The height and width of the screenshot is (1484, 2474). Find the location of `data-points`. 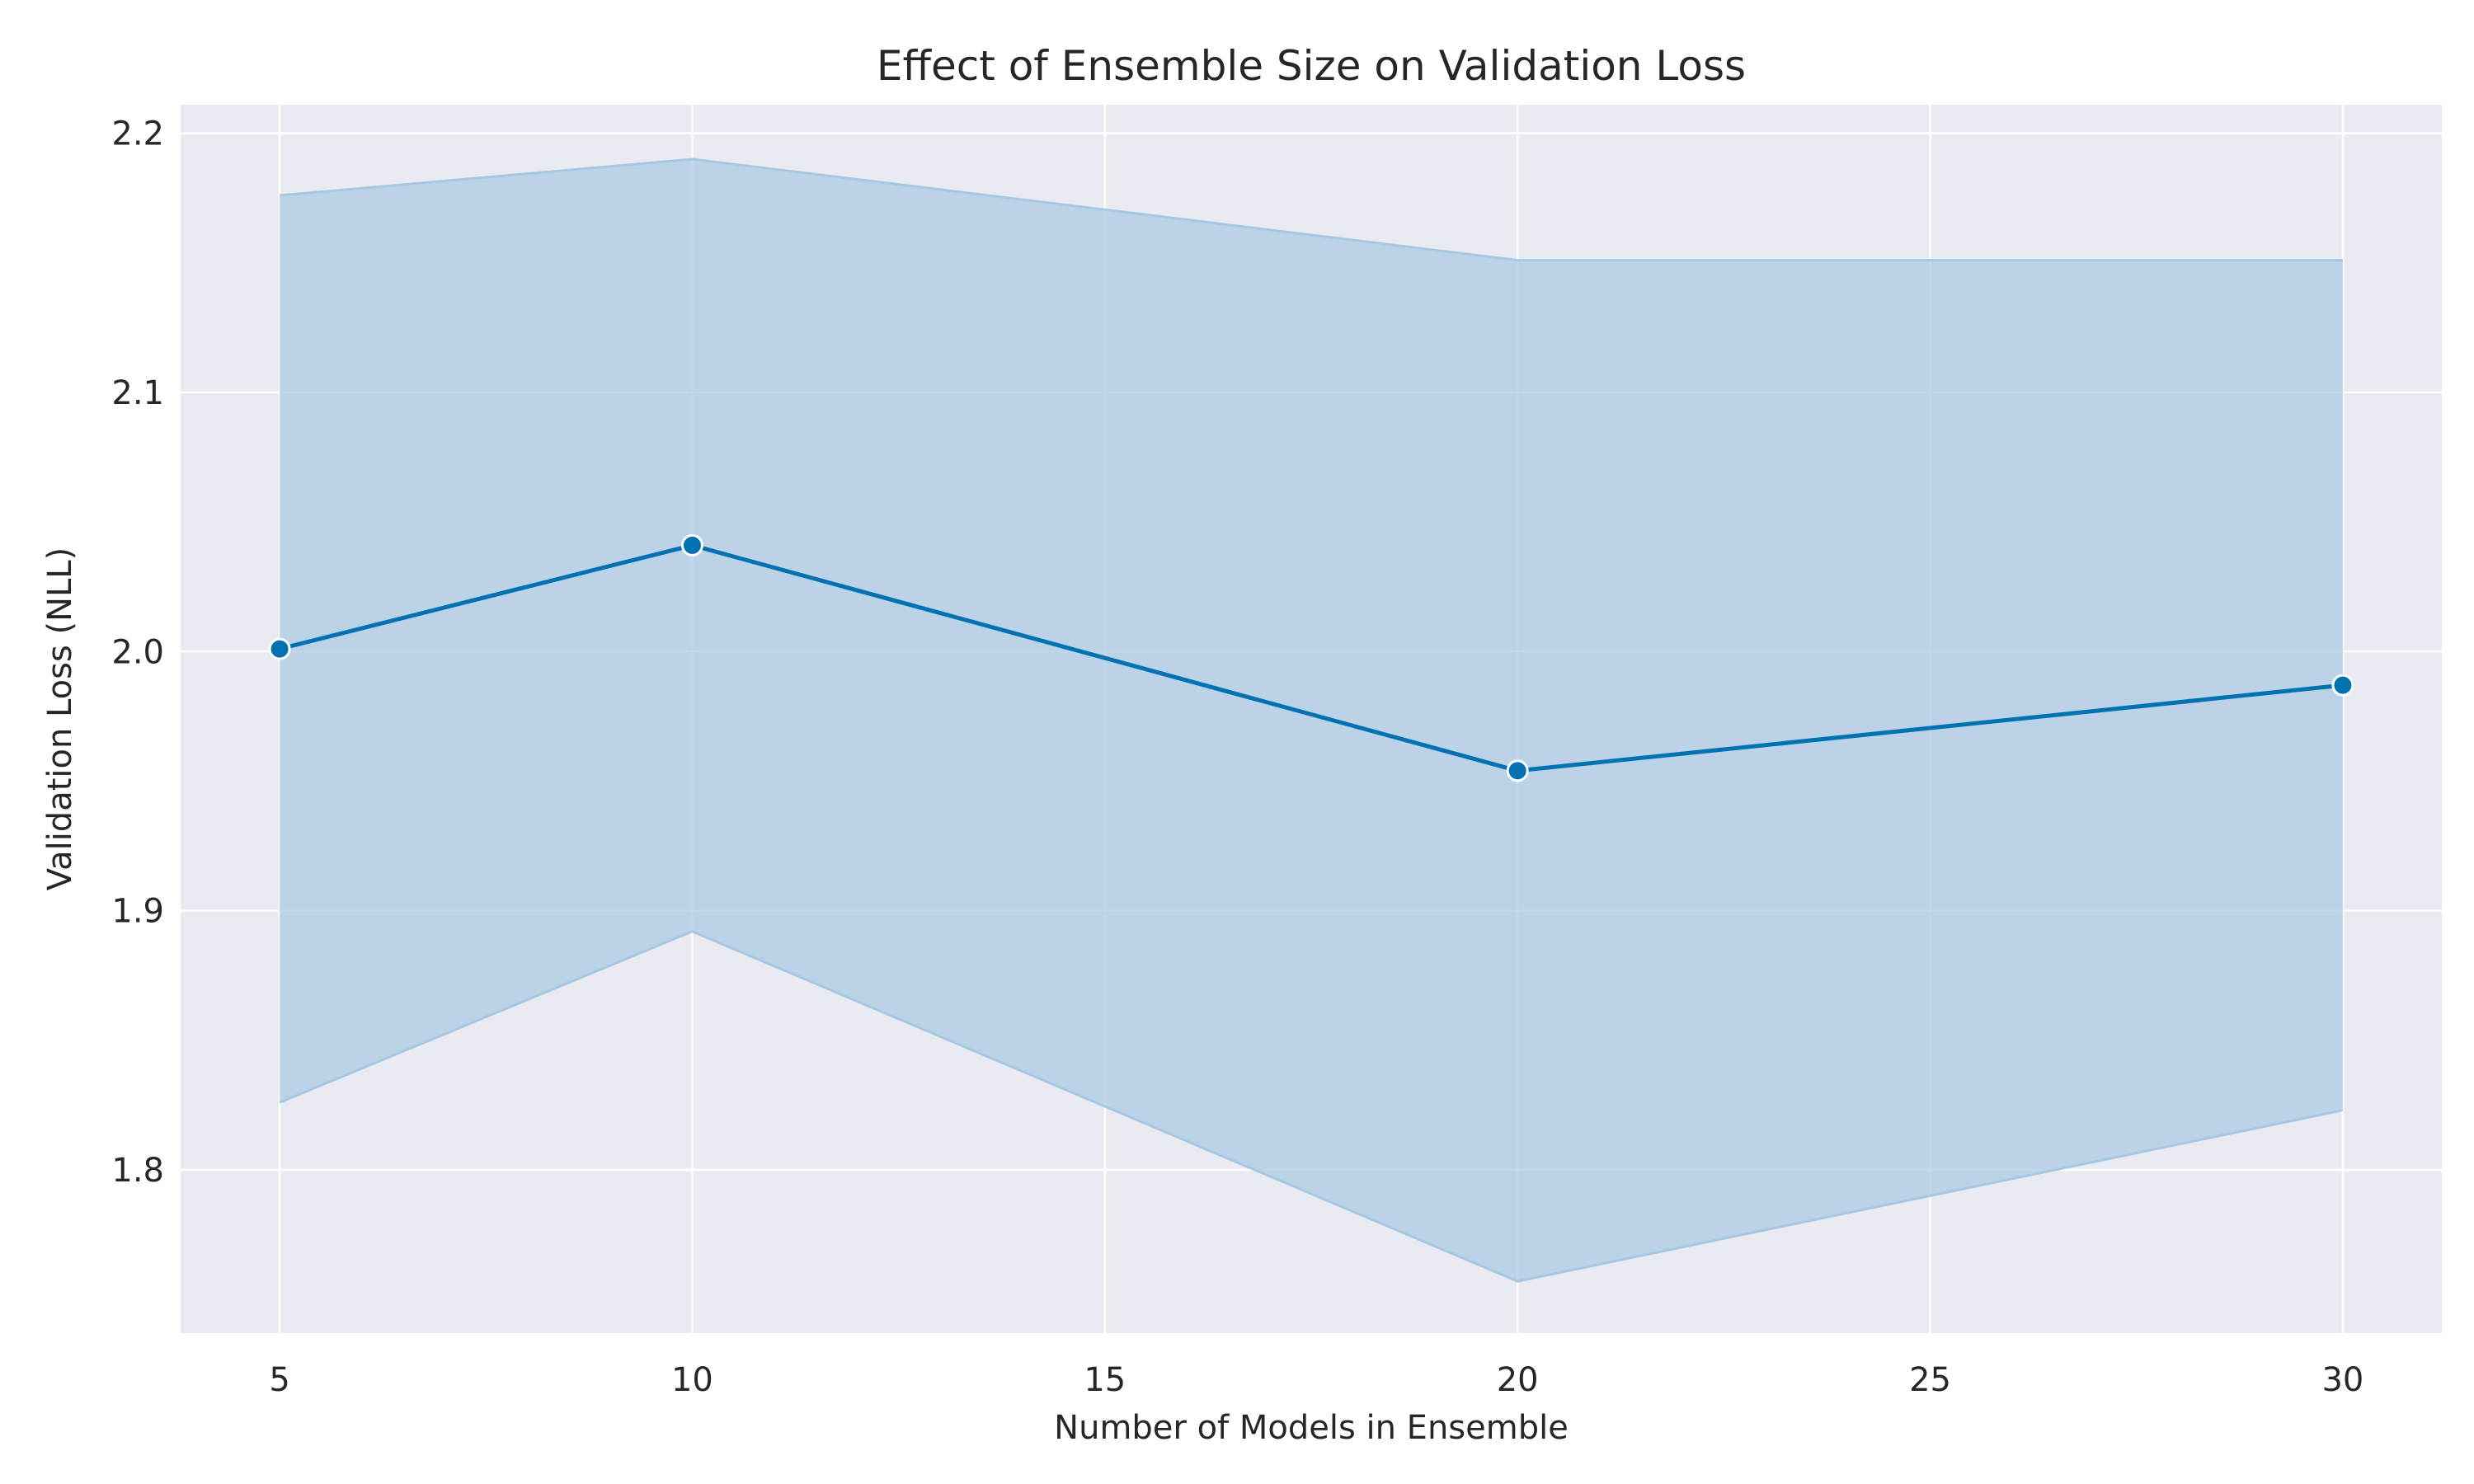

data-points is located at coordinates (1311, 657).